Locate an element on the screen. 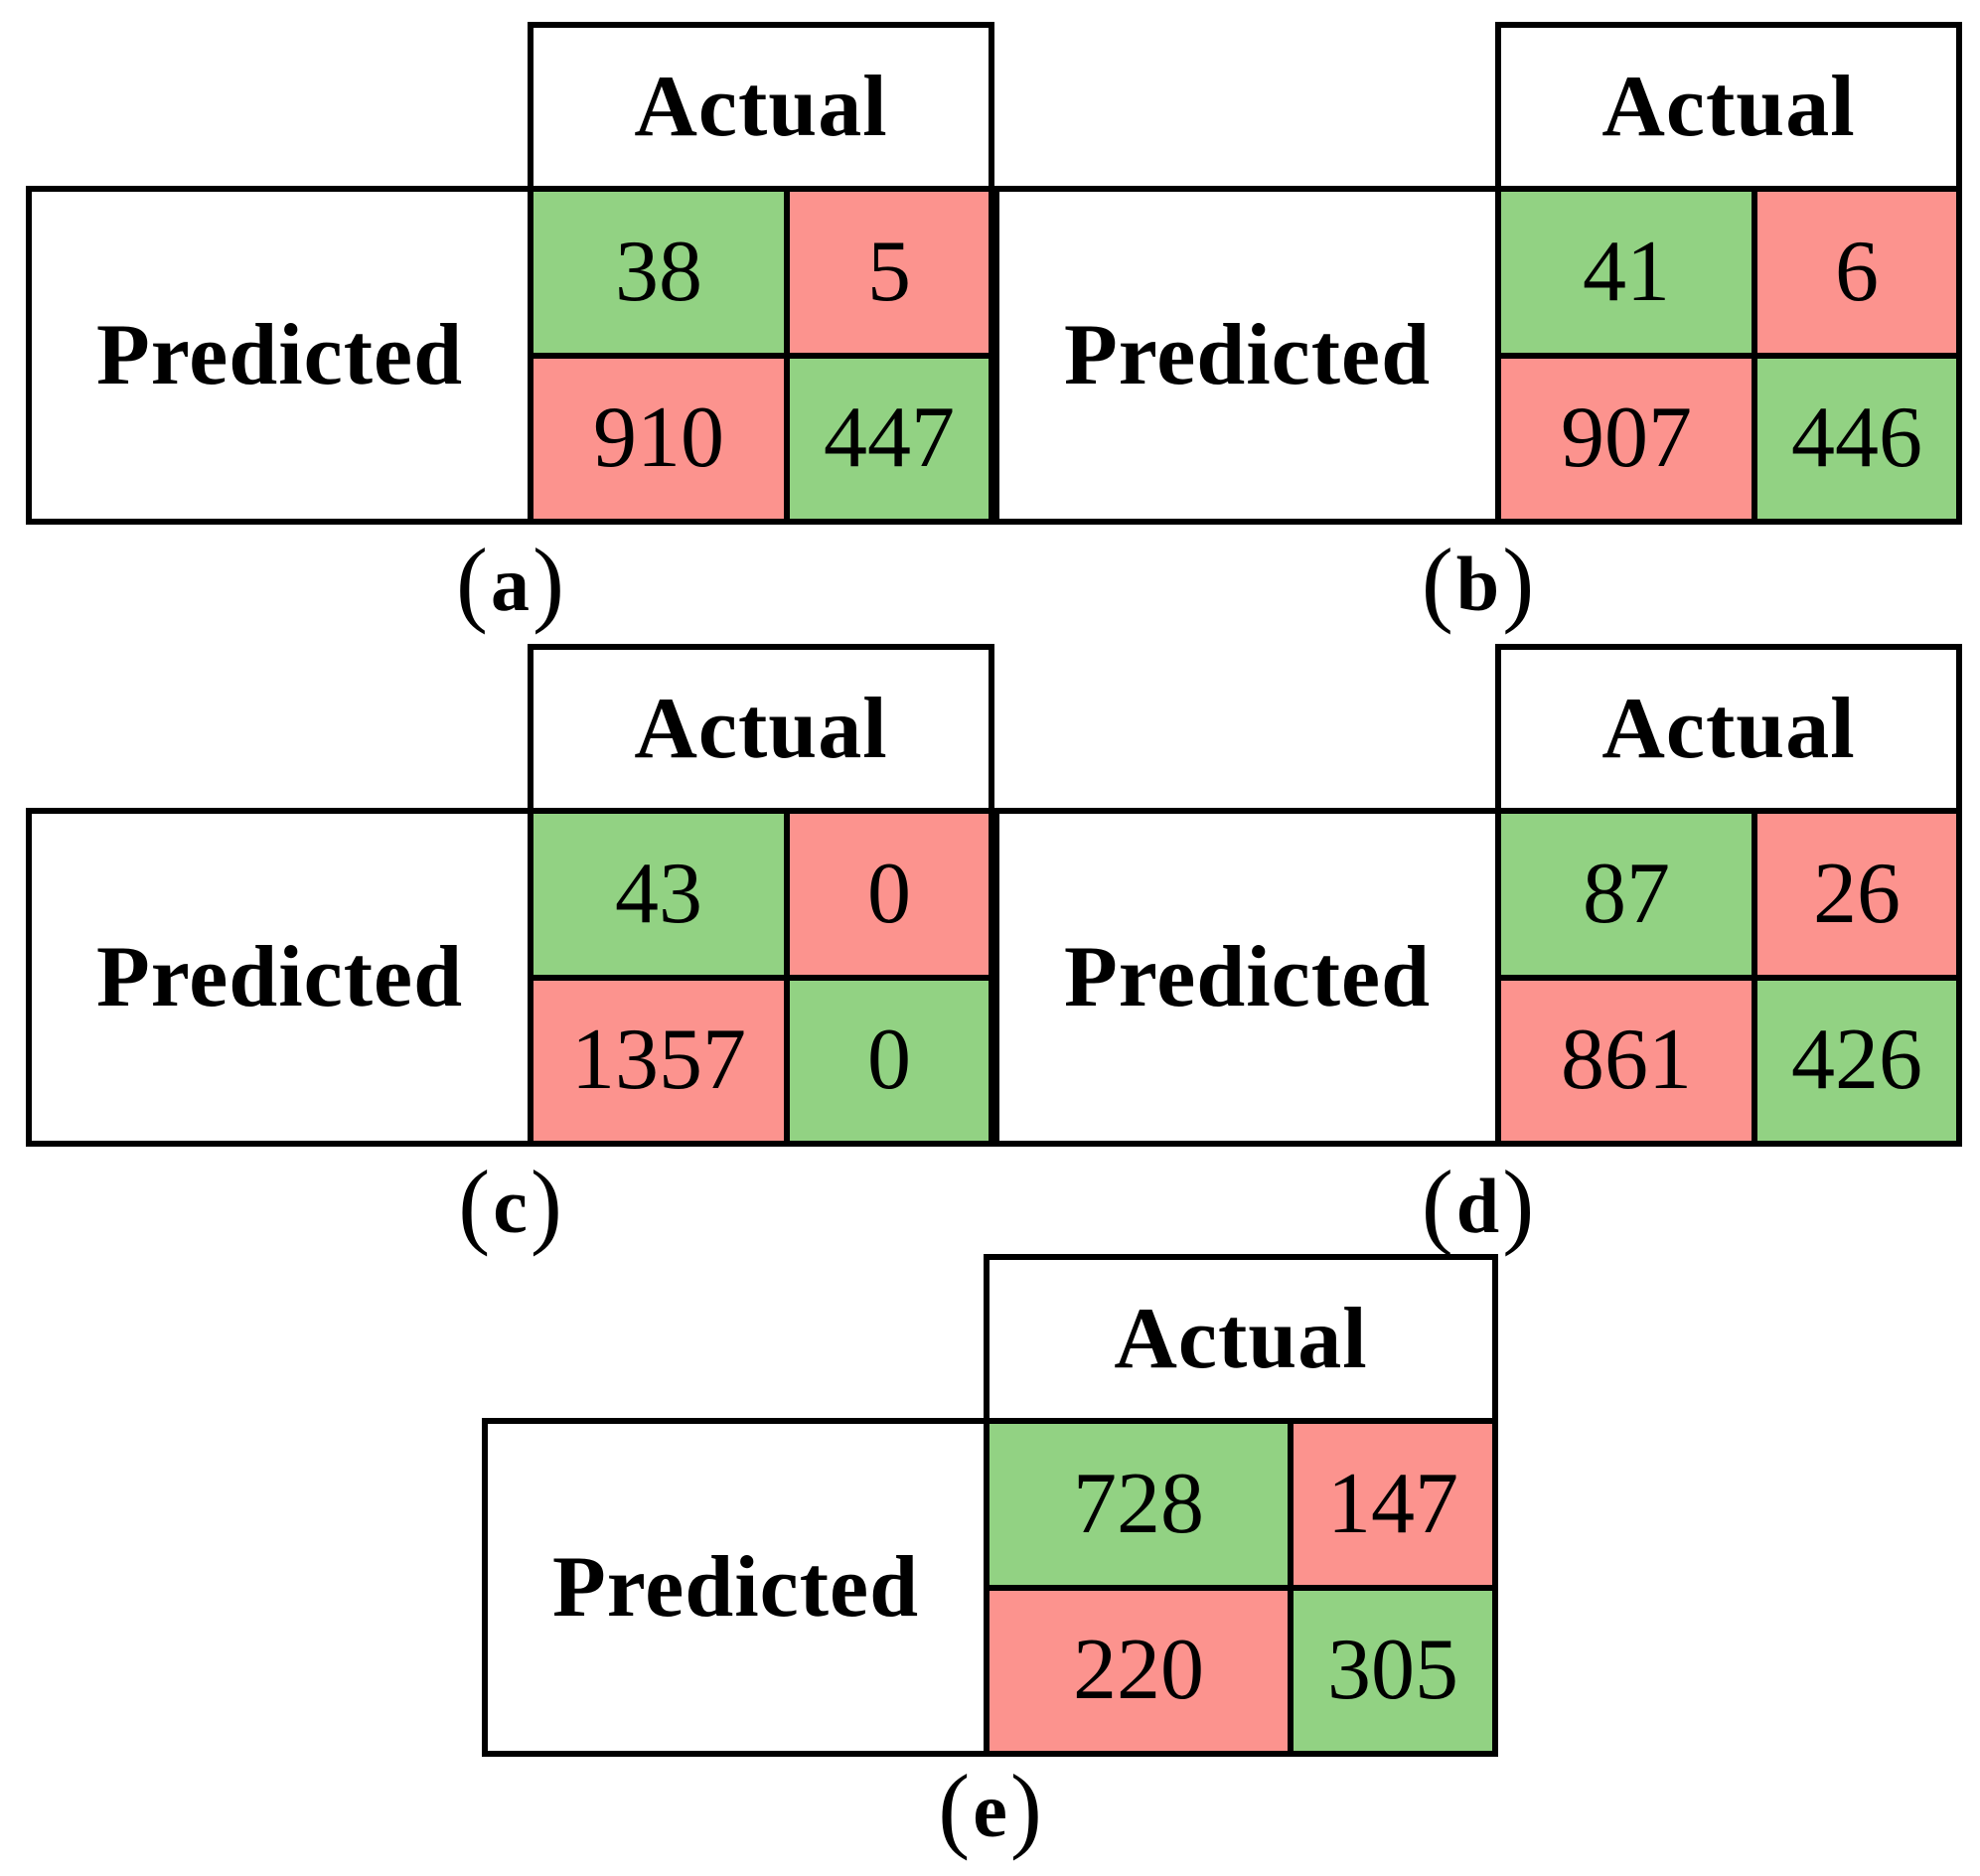  cell-top-left: 728 is located at coordinates (1136, 1502).